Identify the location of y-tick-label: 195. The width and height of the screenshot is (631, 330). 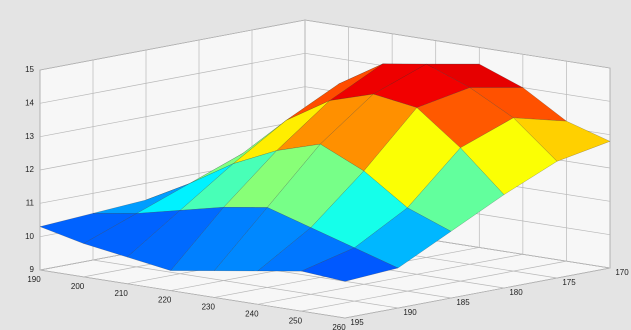
(357, 322).